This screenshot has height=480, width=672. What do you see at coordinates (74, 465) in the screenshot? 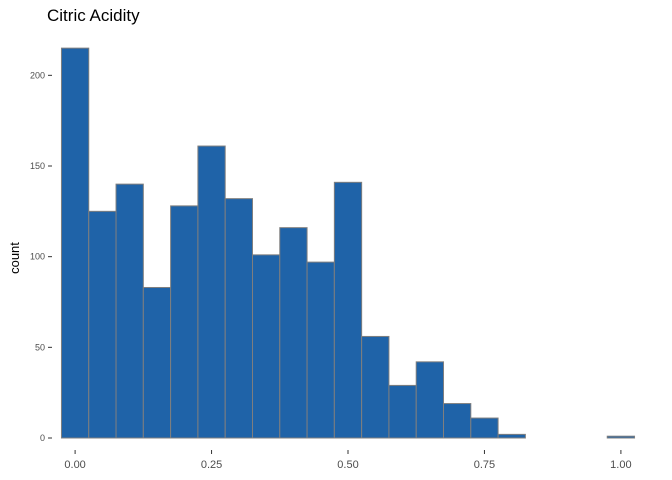
I see `x-tick-label: 0.00` at bounding box center [74, 465].